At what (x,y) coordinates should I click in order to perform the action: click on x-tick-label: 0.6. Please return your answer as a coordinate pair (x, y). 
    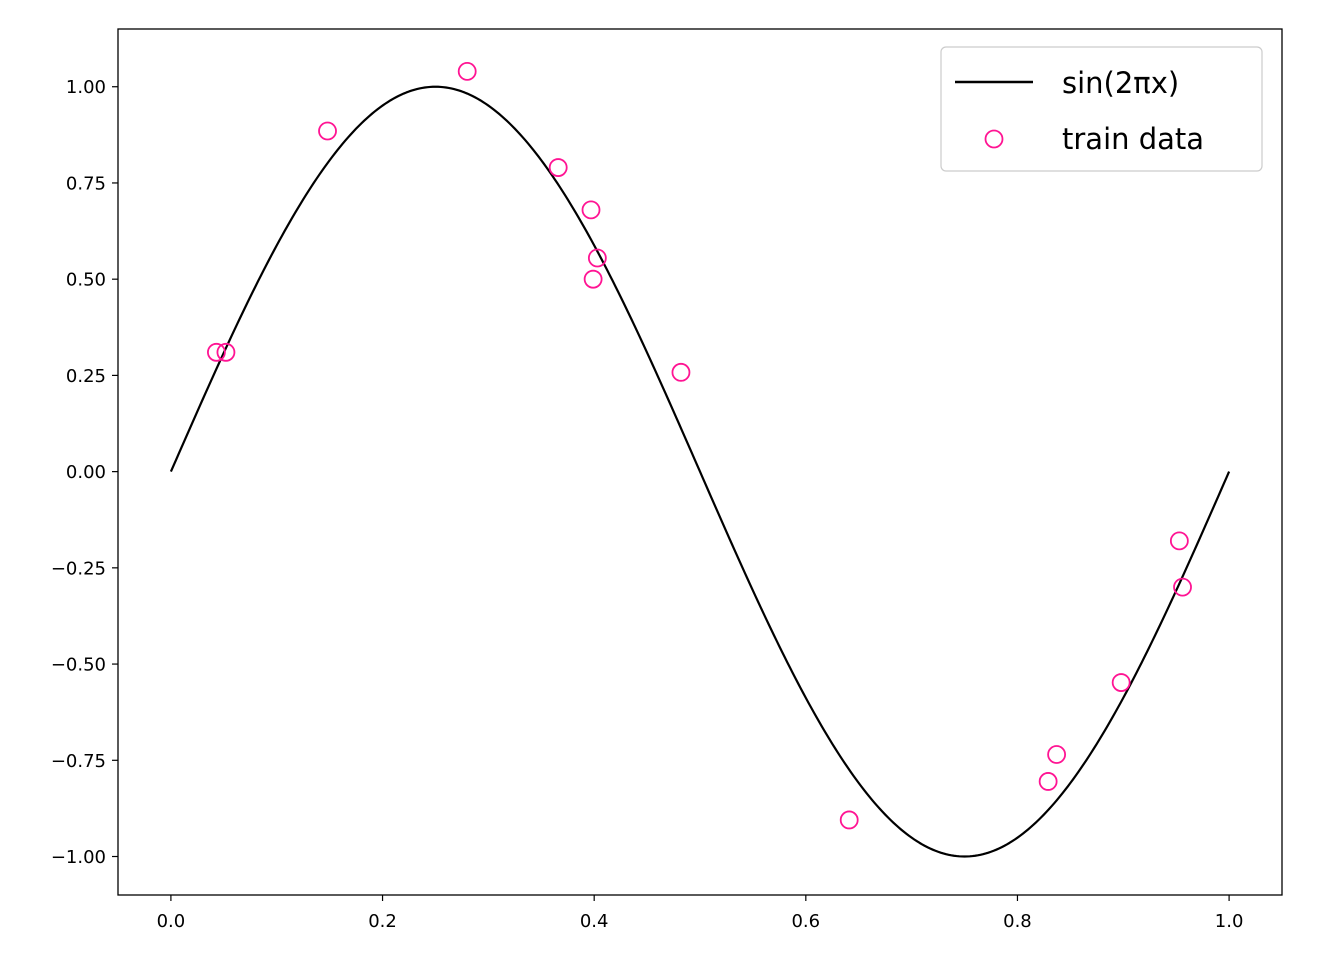
    Looking at the image, I should click on (805, 921).